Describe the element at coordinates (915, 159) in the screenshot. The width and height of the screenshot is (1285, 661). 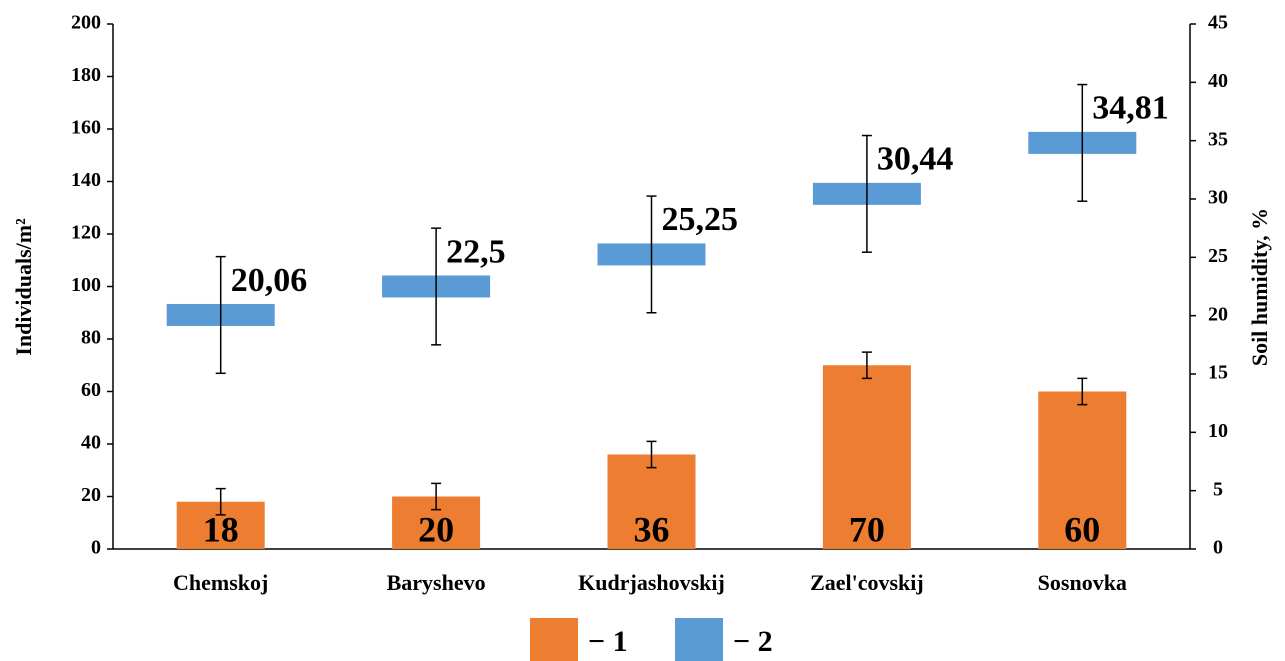
I see `data-label: 30,44` at that location.